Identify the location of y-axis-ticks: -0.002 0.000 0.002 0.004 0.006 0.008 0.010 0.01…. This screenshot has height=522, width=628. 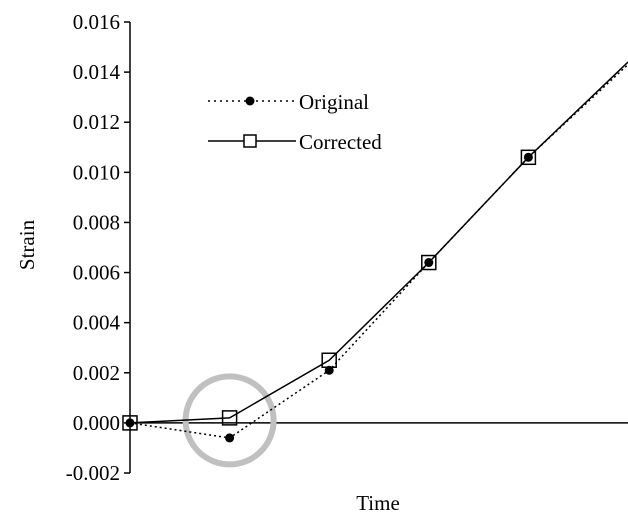
(98, 247).